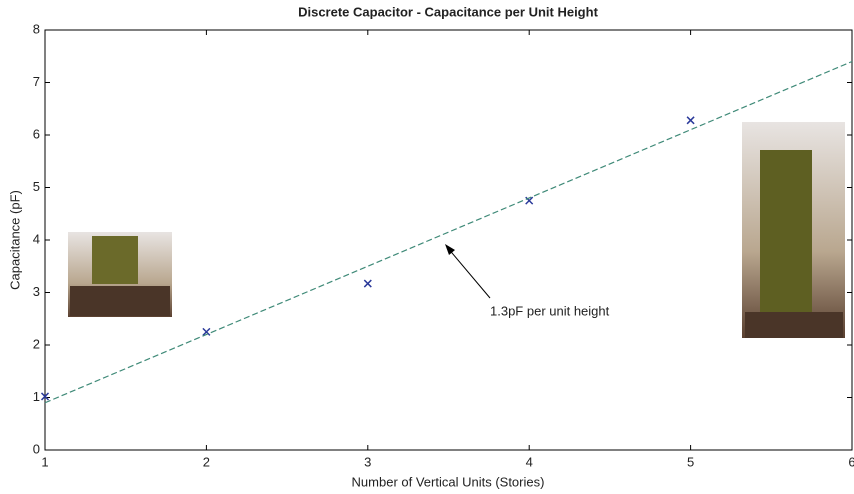  What do you see at coordinates (36, 396) in the screenshot?
I see `y-tick-label: 1` at bounding box center [36, 396].